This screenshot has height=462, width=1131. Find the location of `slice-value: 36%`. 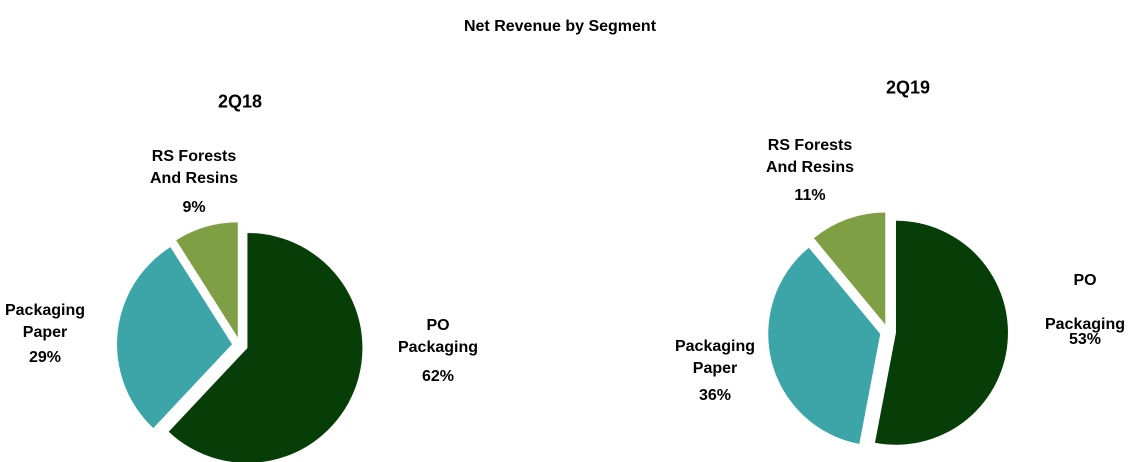

slice-value: 36% is located at coordinates (715, 395).